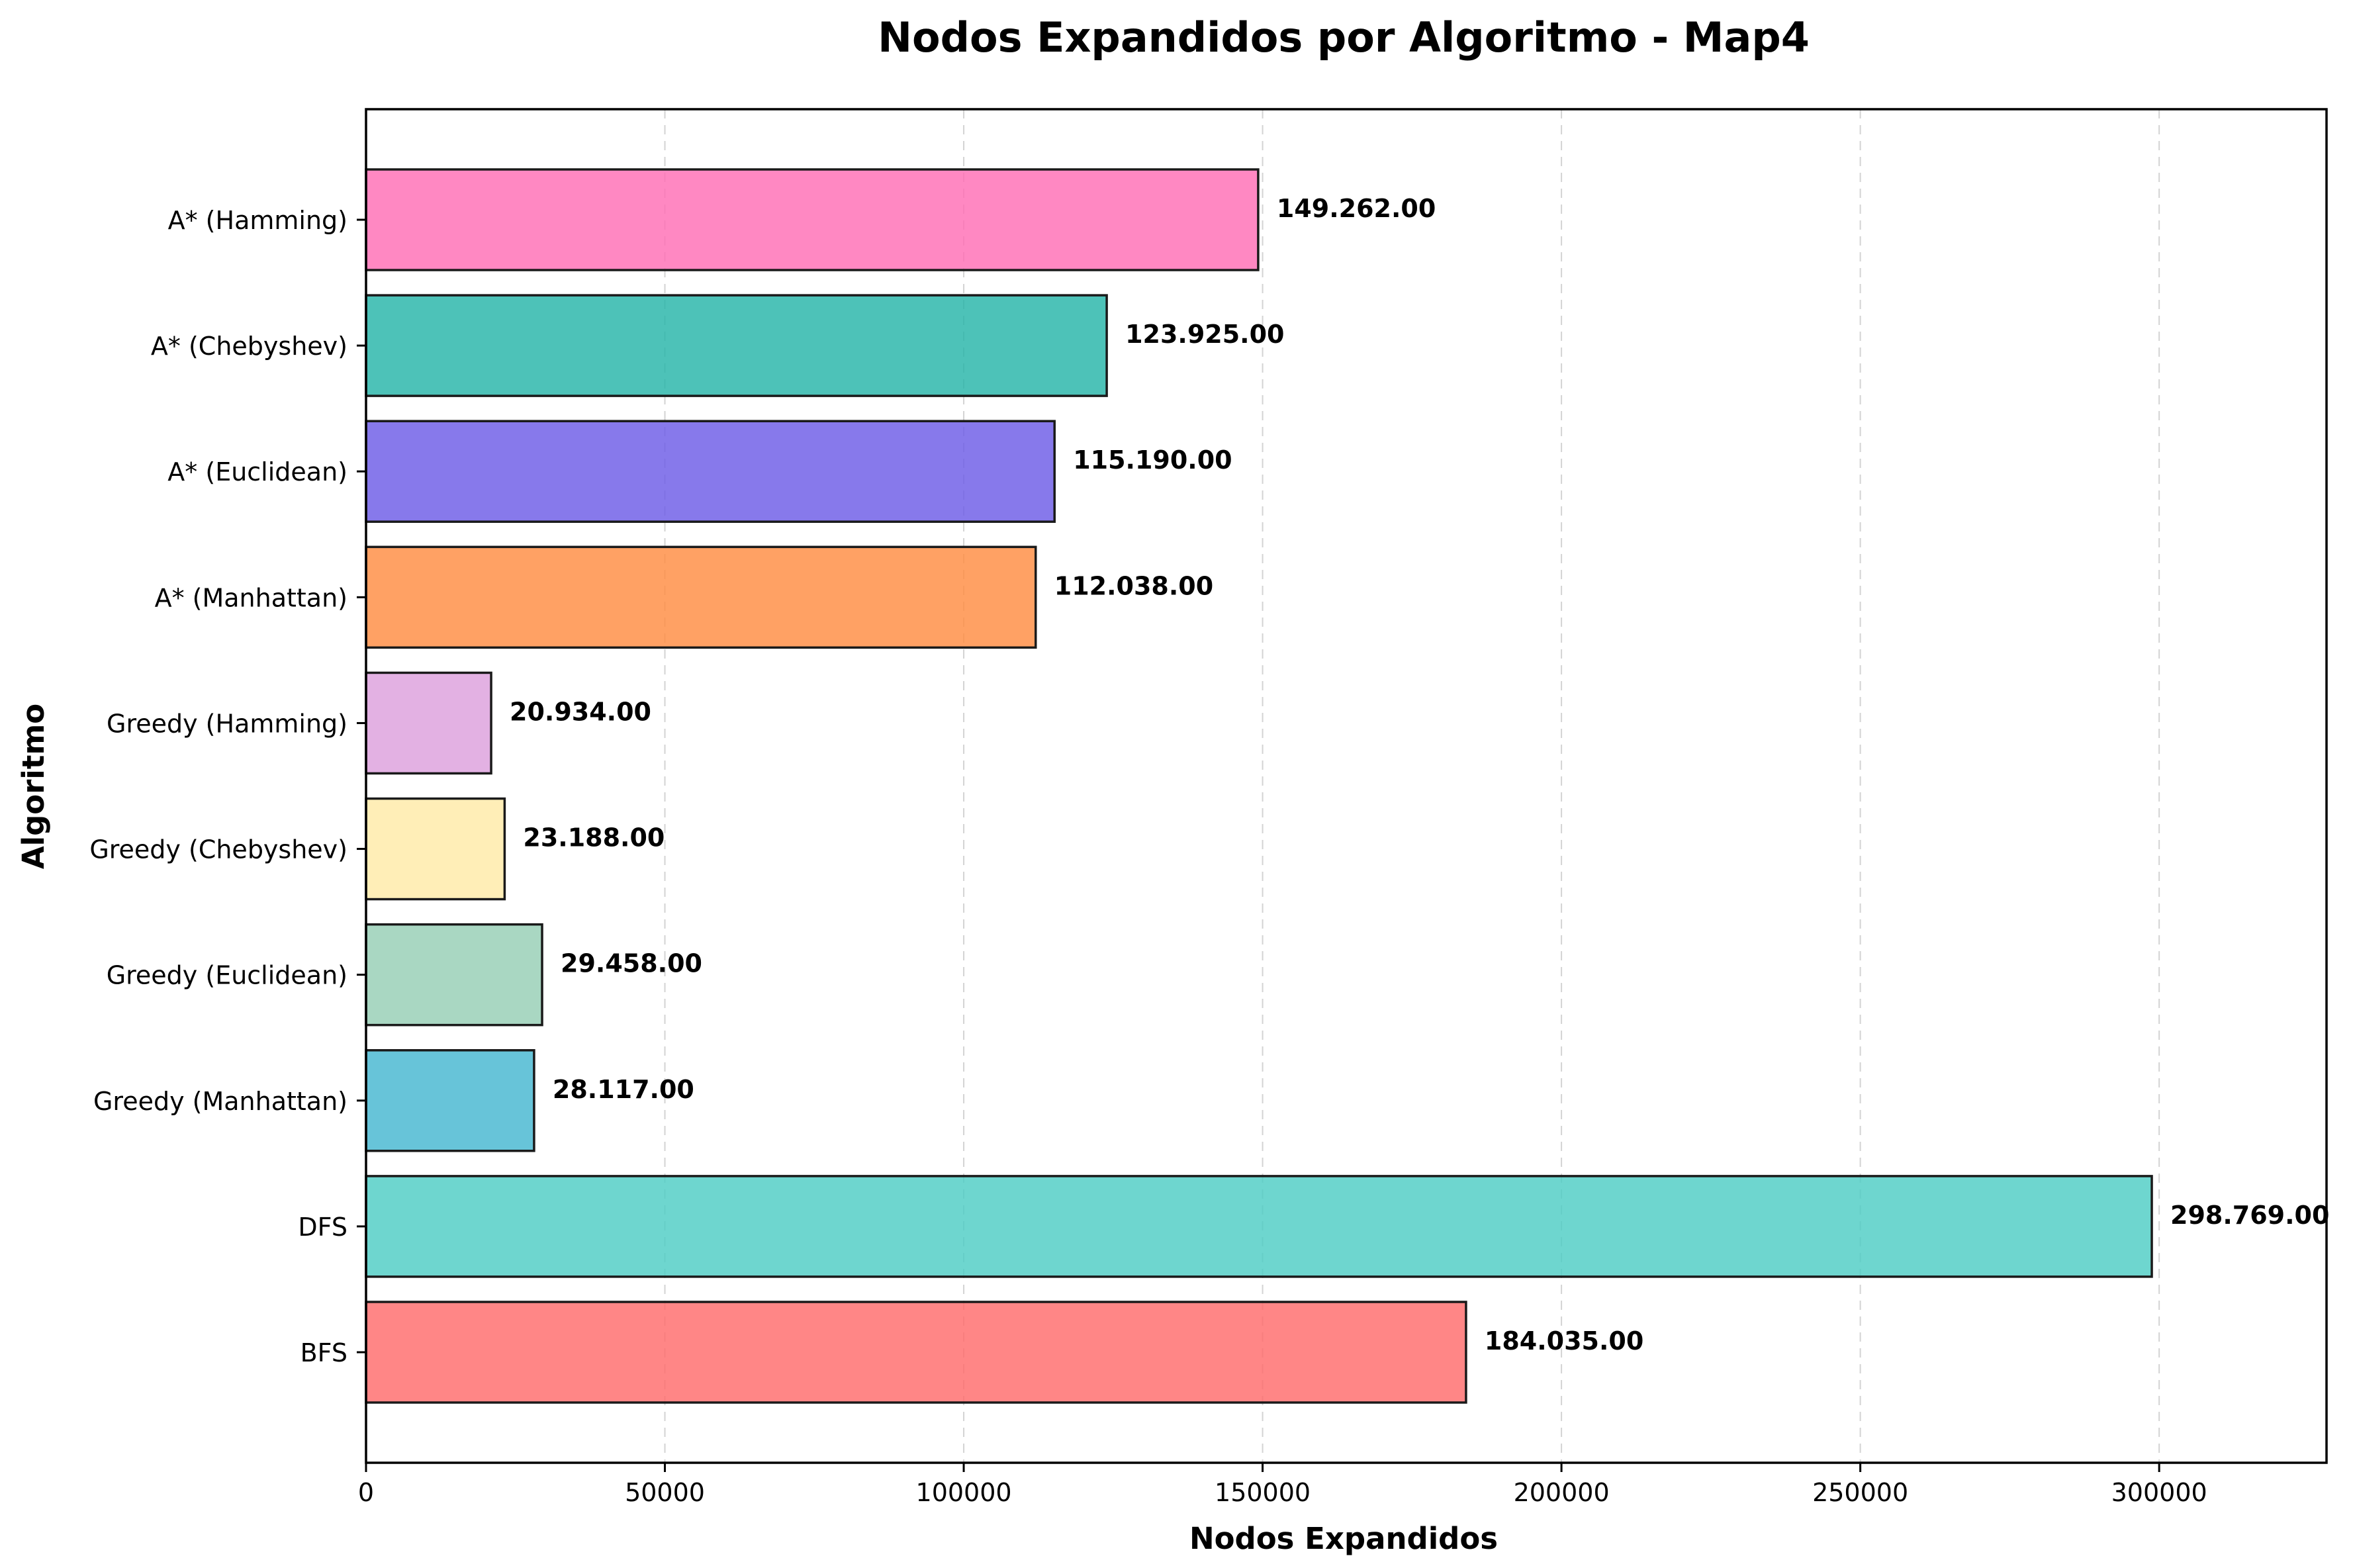 The height and width of the screenshot is (1568, 2353). I want to click on x-tick-label: 200000, so click(1562, 1492).